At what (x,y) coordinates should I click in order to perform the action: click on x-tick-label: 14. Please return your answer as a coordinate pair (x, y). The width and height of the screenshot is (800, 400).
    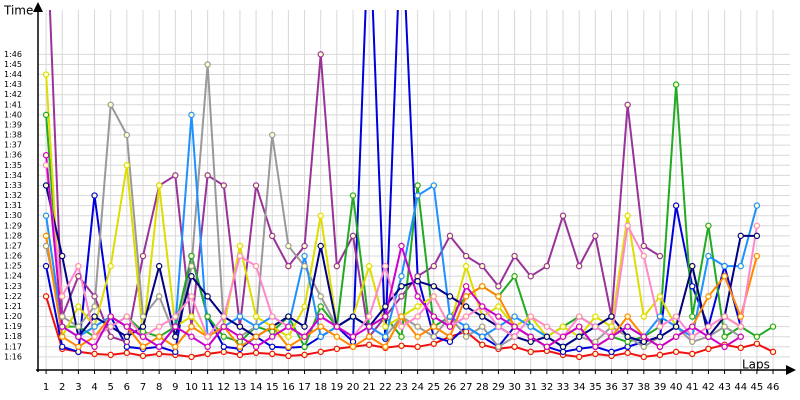
    Looking at the image, I should click on (256, 387).